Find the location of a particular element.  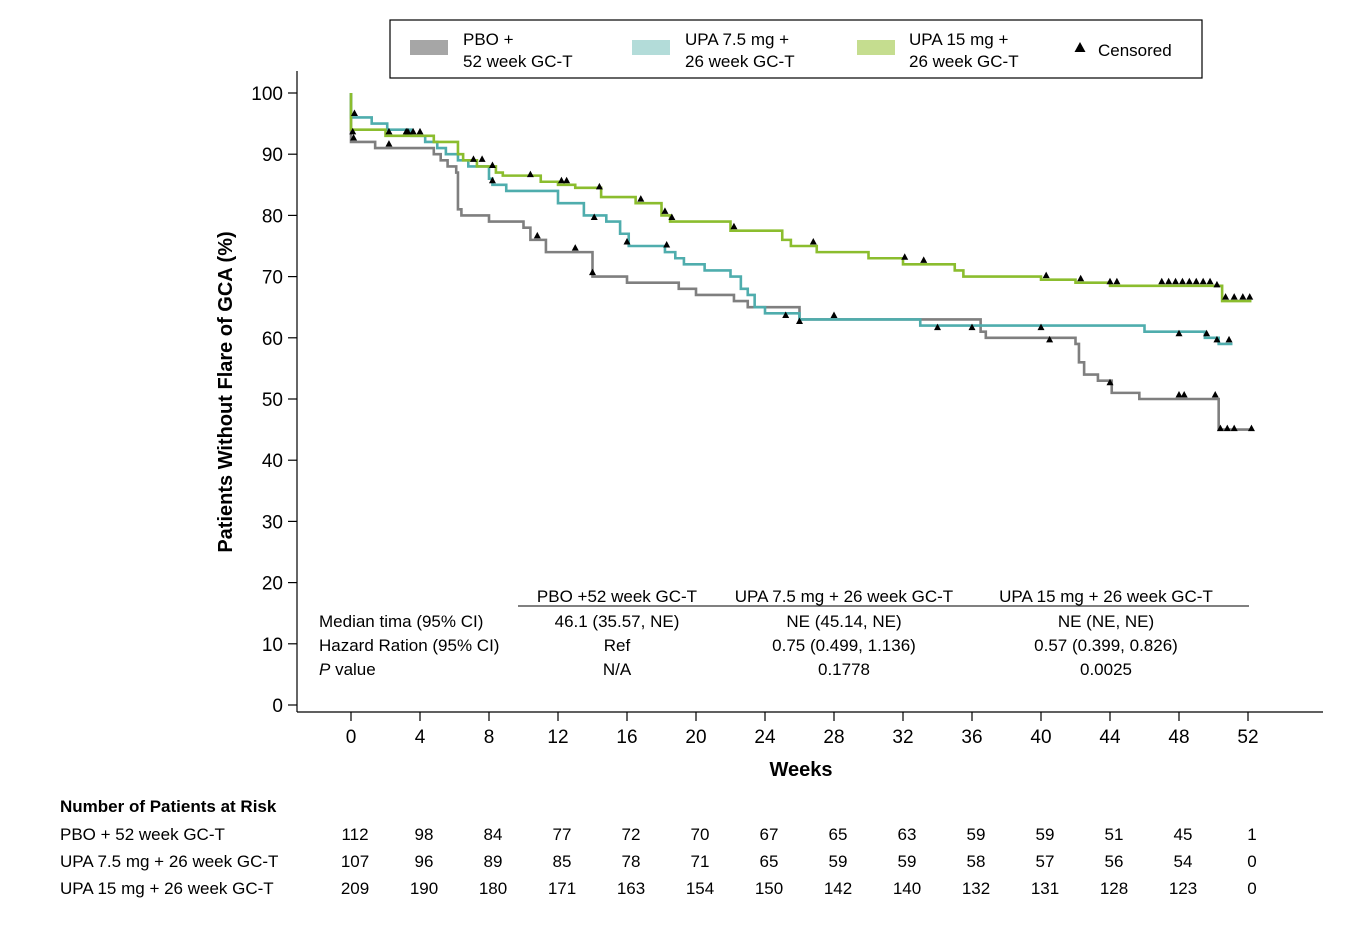

legend-label-pbo-line1: PBO + is located at coordinates (488, 39).